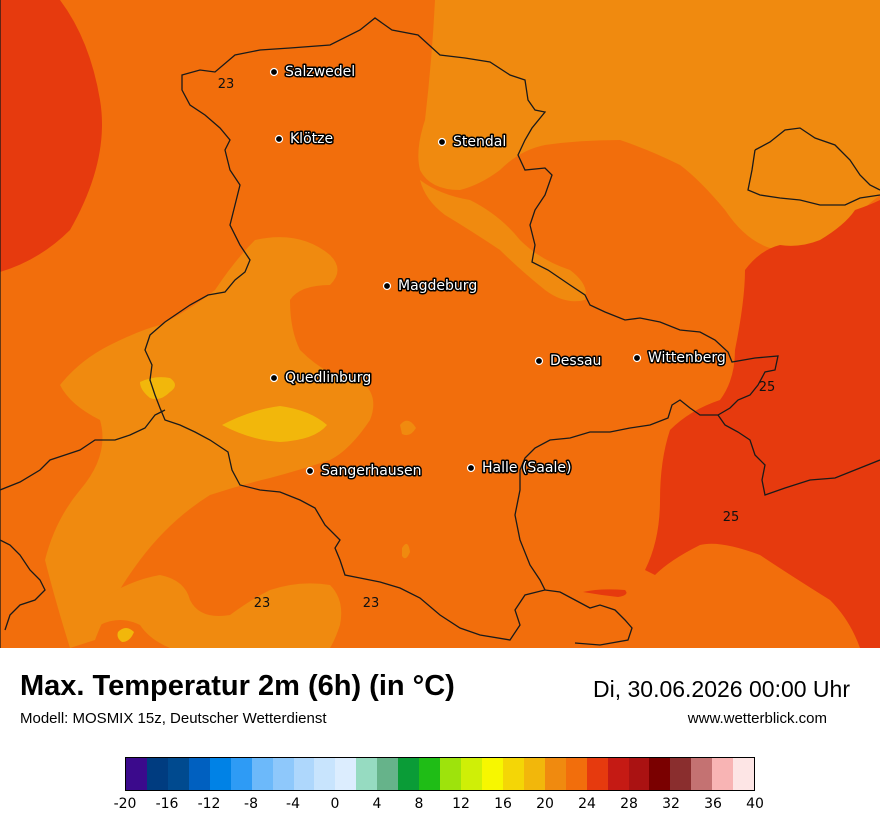 The width and height of the screenshot is (880, 830). I want to click on field-24-small, so click(605, 593).